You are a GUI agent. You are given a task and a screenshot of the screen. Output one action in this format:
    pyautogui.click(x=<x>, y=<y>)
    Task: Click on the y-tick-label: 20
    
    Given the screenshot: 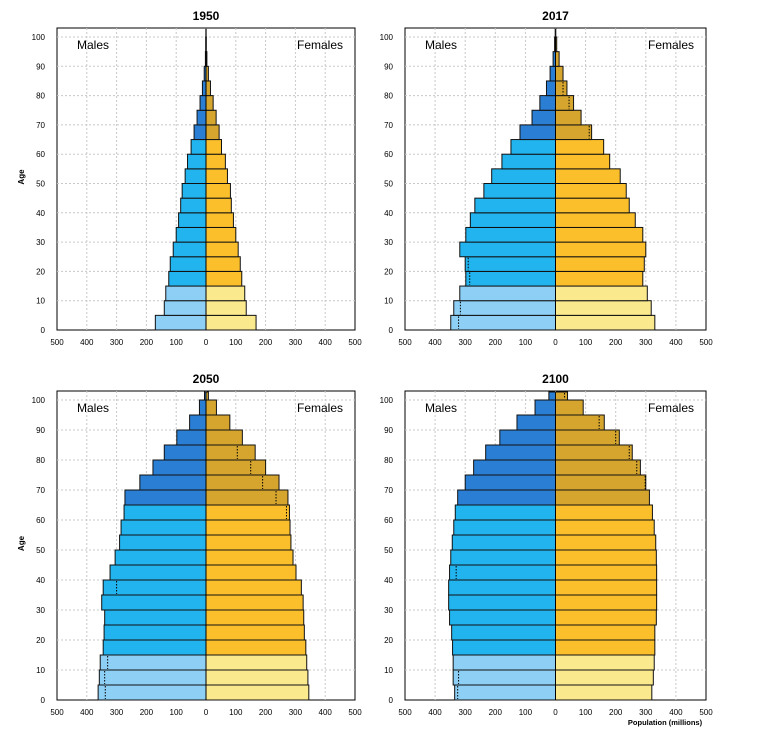 What is the action you would take?
    pyautogui.click(x=388, y=640)
    